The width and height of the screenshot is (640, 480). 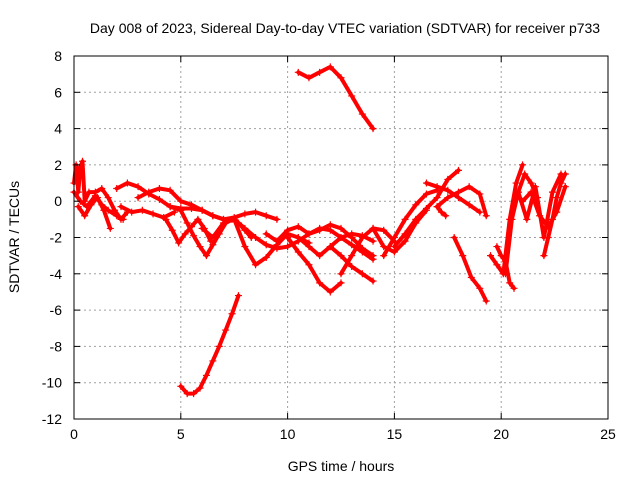 What do you see at coordinates (58, 165) in the screenshot?
I see `y-tick-label: 2` at bounding box center [58, 165].